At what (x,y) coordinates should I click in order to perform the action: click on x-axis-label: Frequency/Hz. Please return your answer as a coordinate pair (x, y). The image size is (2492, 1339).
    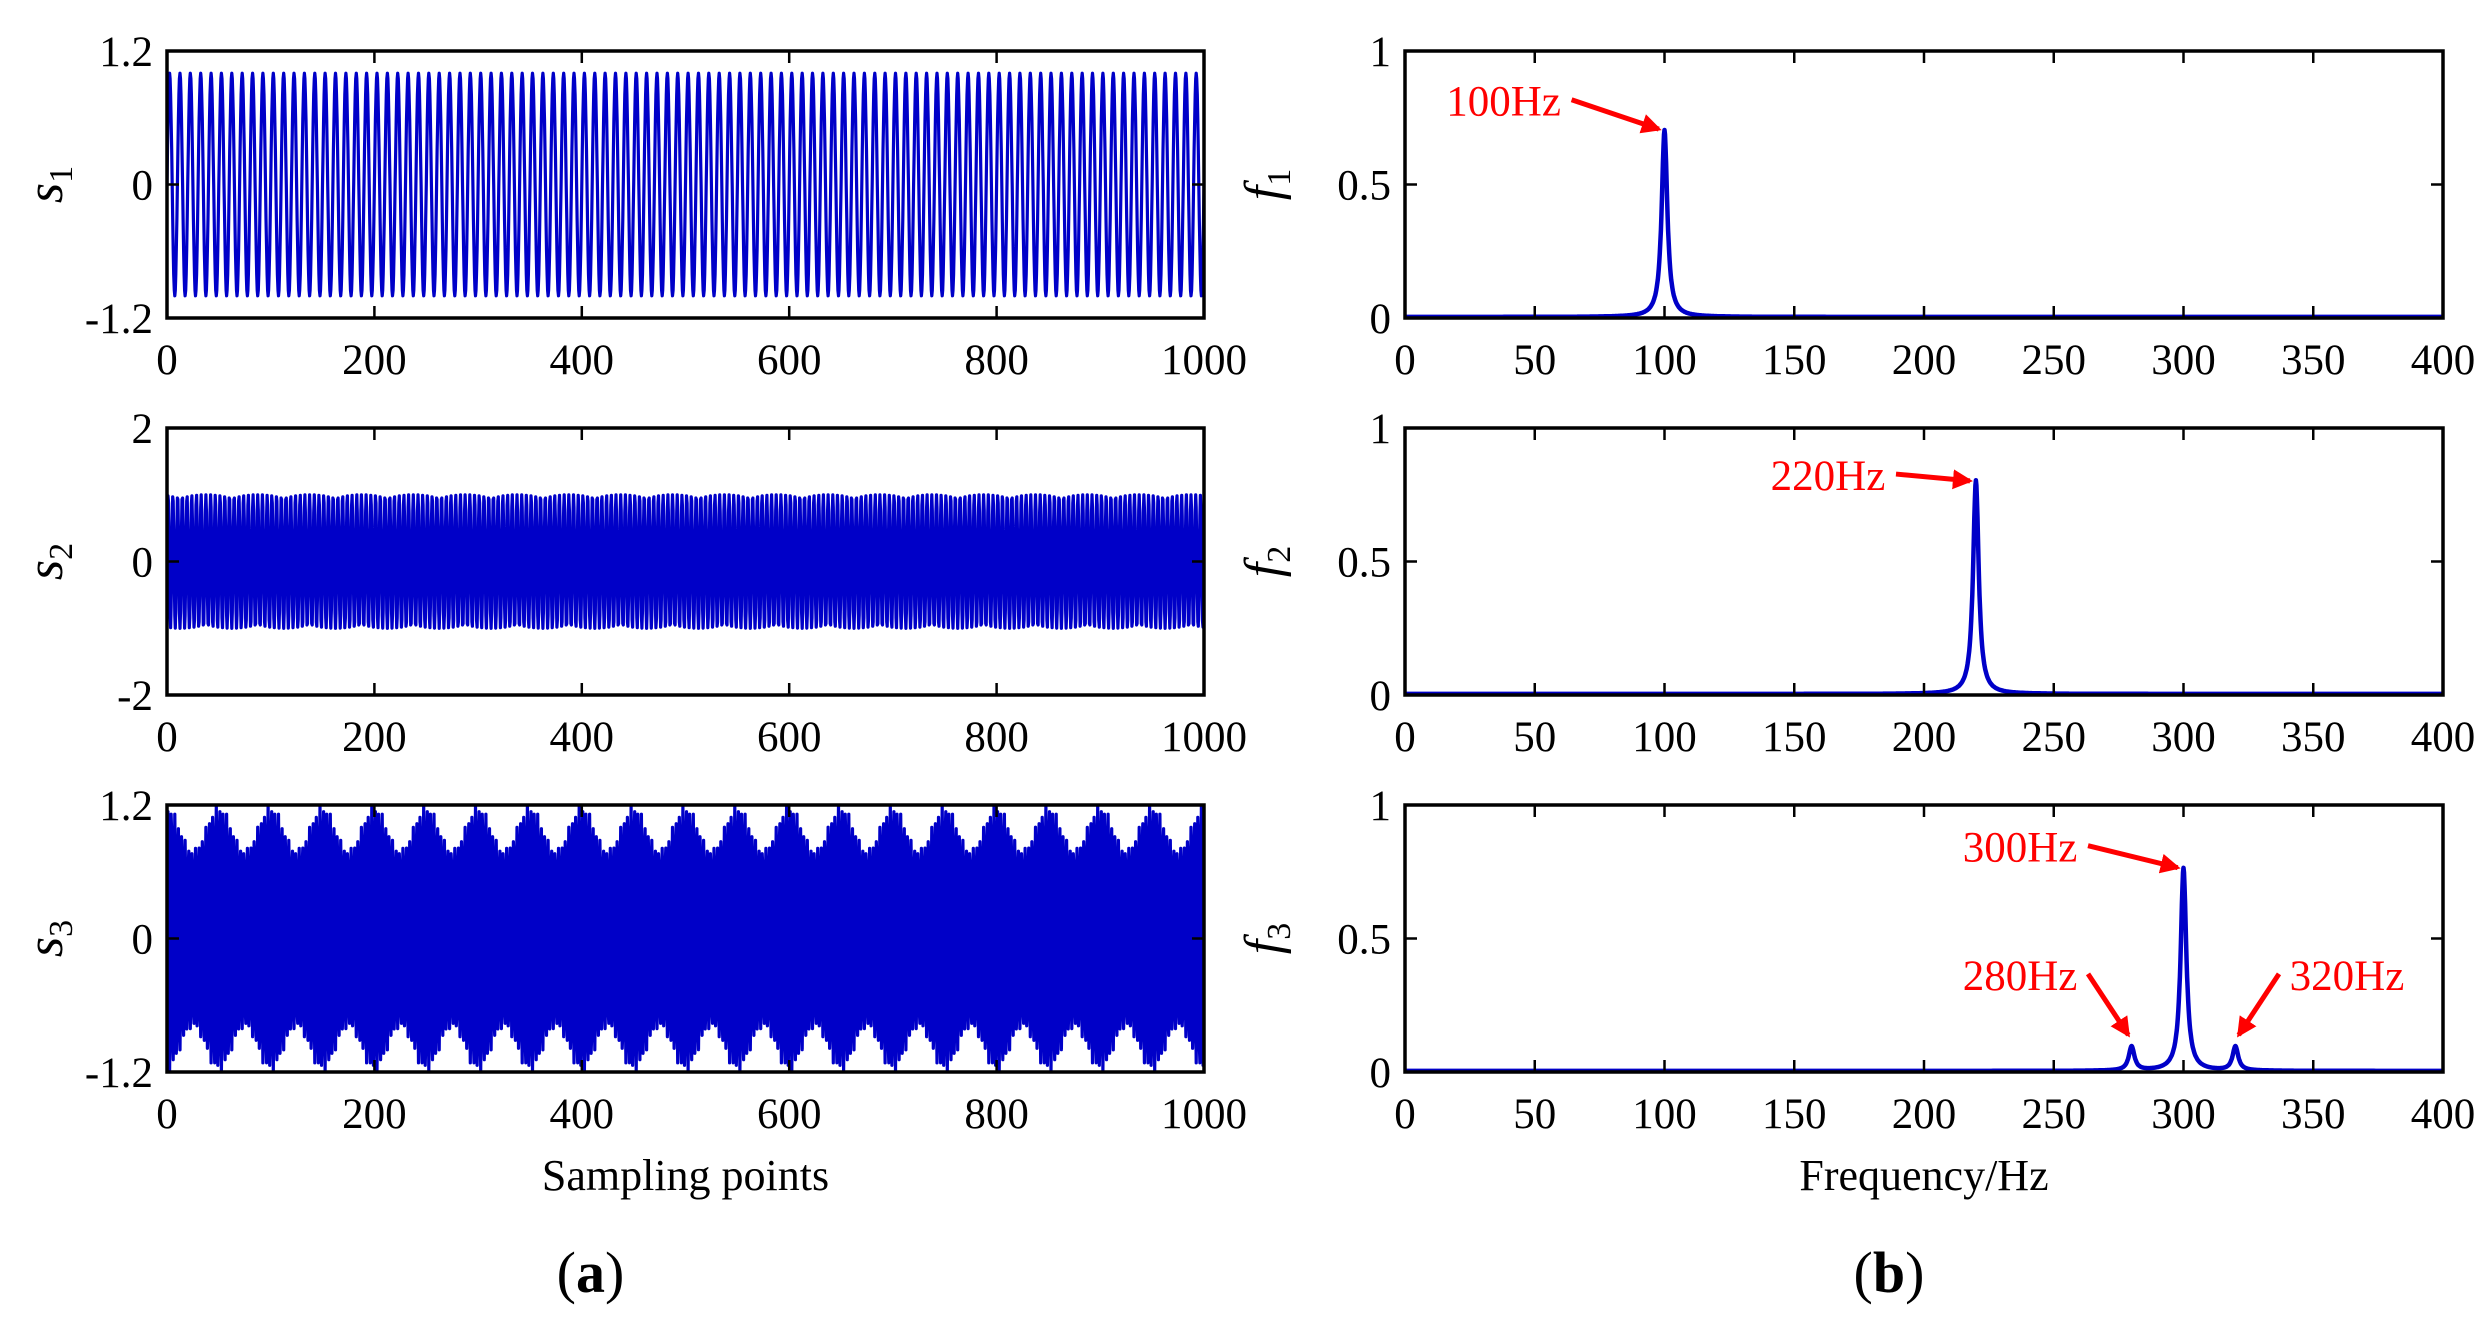
    Looking at the image, I should click on (1923, 1175).